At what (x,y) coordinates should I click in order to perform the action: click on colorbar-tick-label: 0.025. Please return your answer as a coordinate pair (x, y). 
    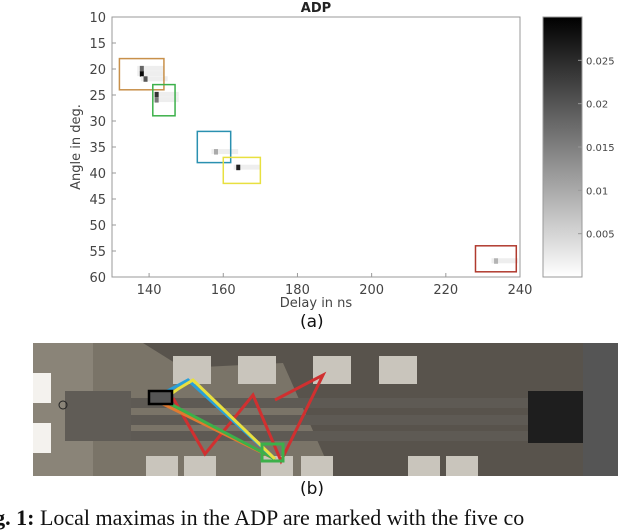
    Looking at the image, I should click on (600, 61).